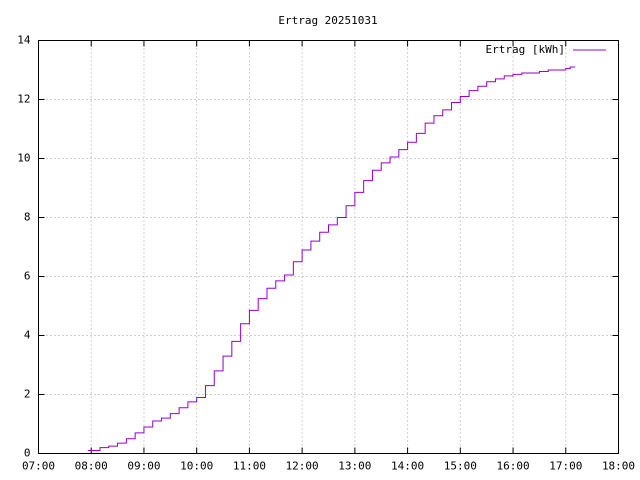 The width and height of the screenshot is (640, 480). Describe the element at coordinates (27, 453) in the screenshot. I see `y-tick-label: 0` at that location.